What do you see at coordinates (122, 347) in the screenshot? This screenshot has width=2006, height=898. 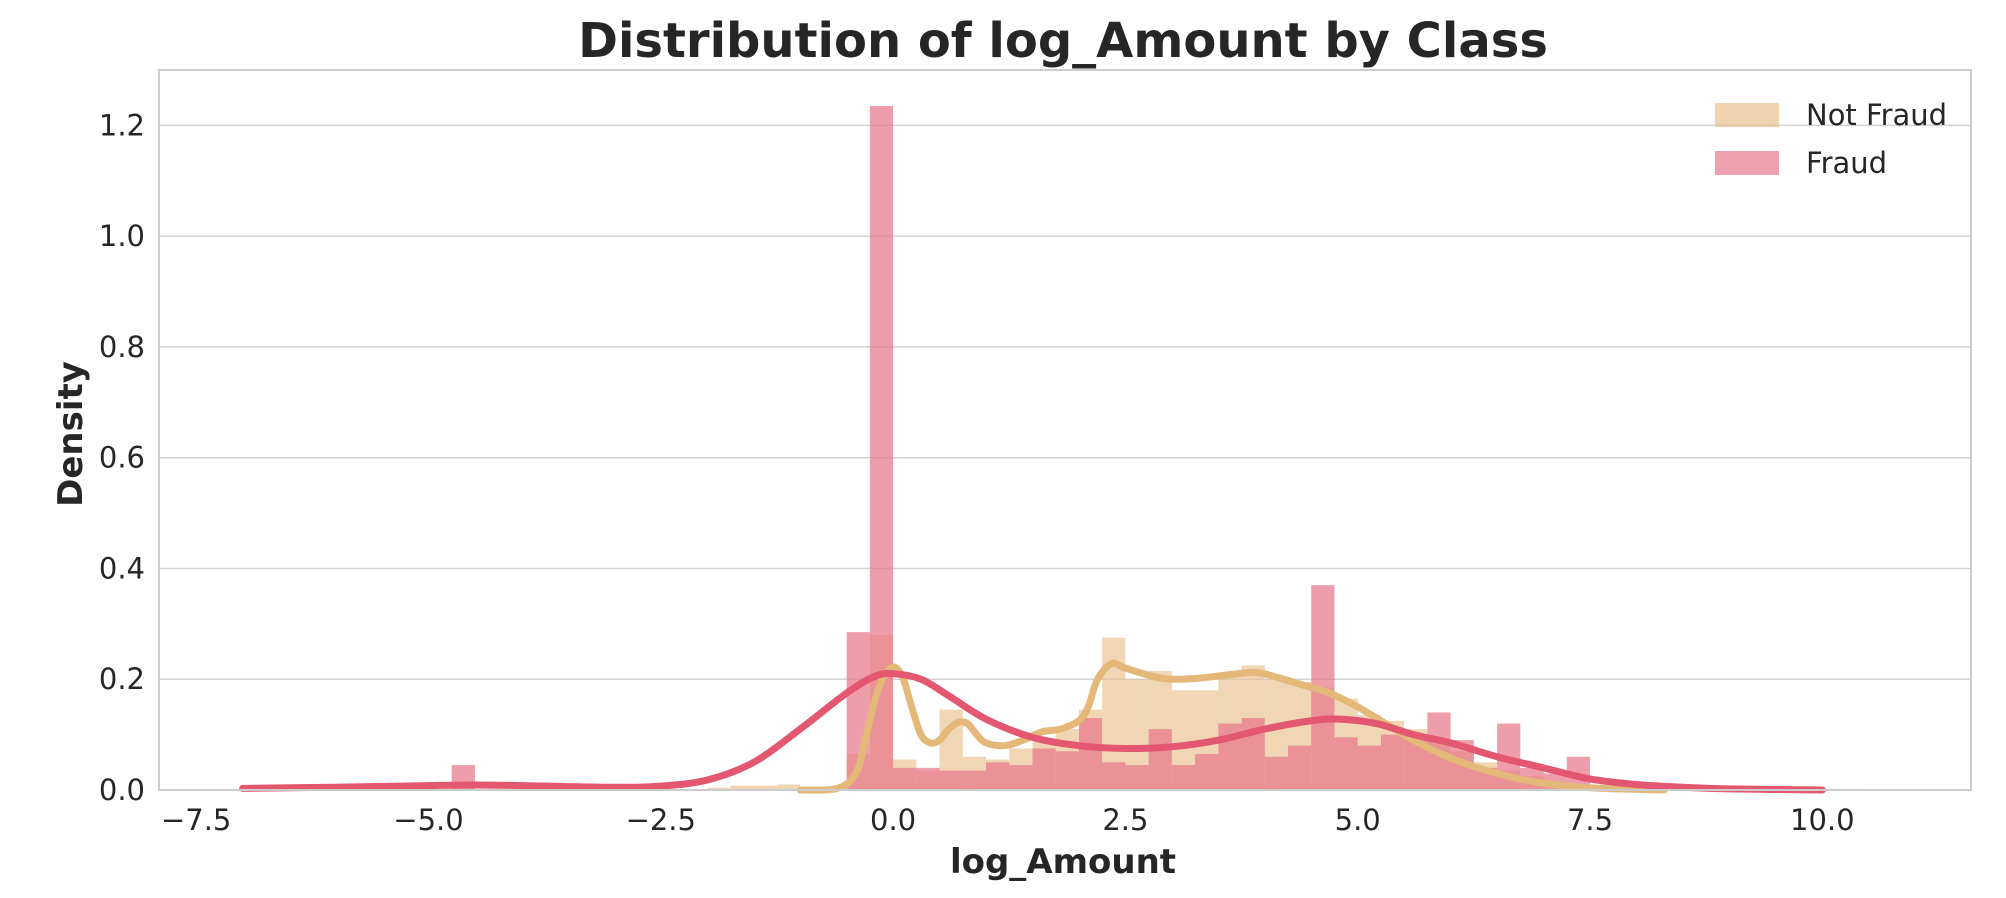 I see `y-tick-label: 0.8` at bounding box center [122, 347].